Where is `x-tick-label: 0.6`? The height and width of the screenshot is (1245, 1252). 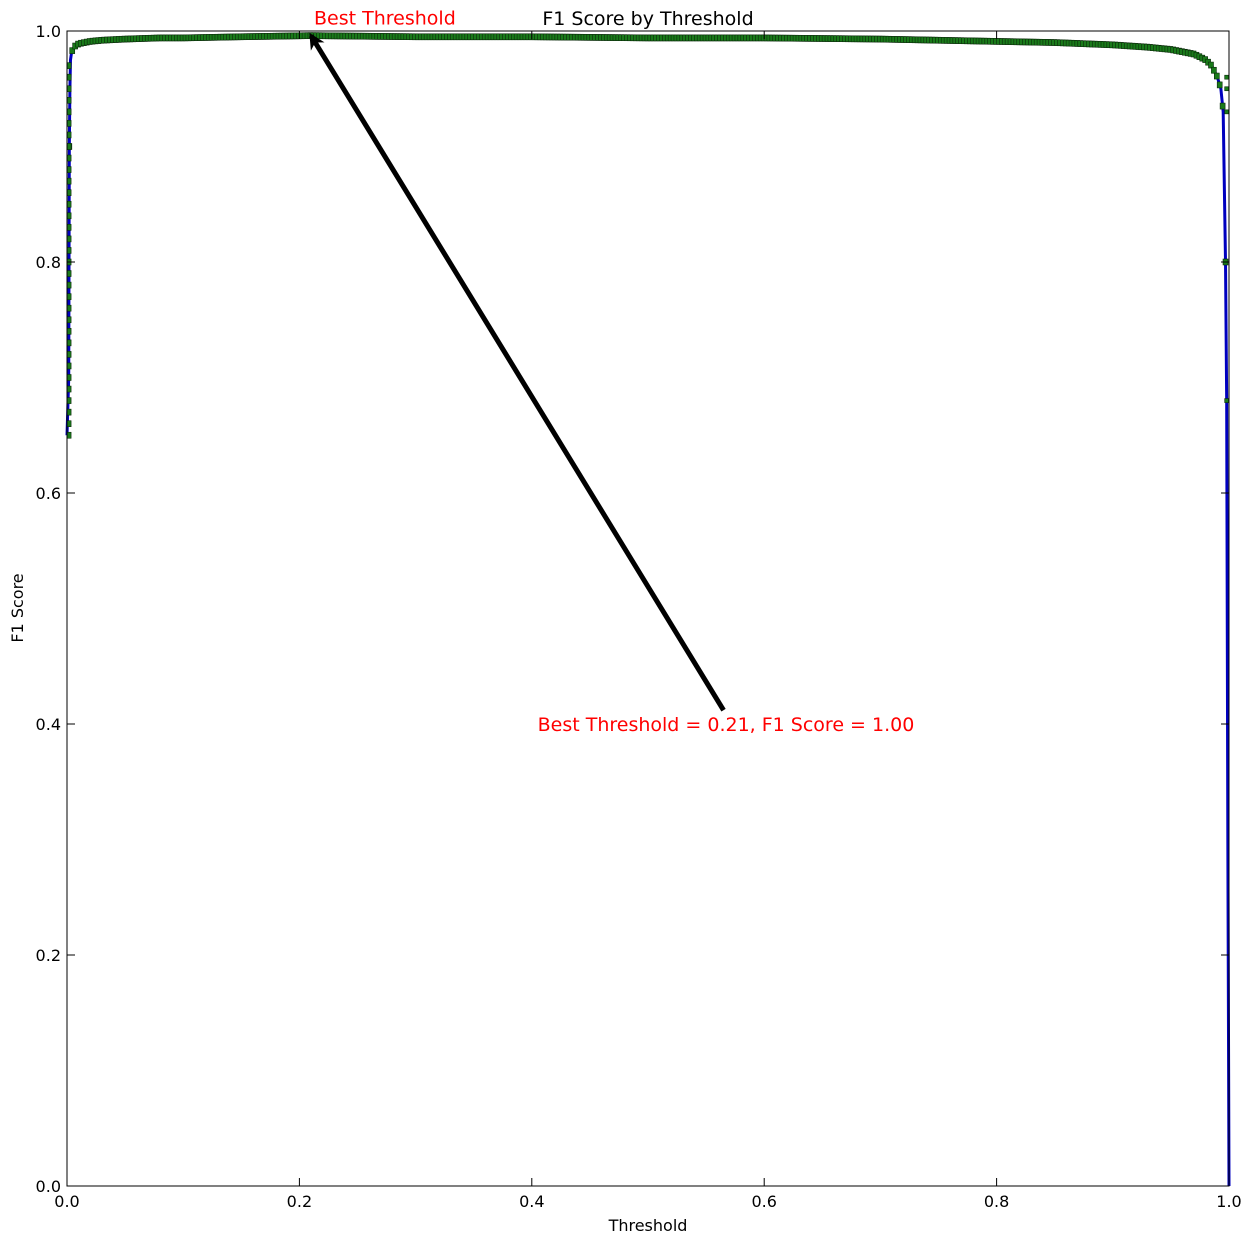
x-tick-label: 0.6 is located at coordinates (763, 1201).